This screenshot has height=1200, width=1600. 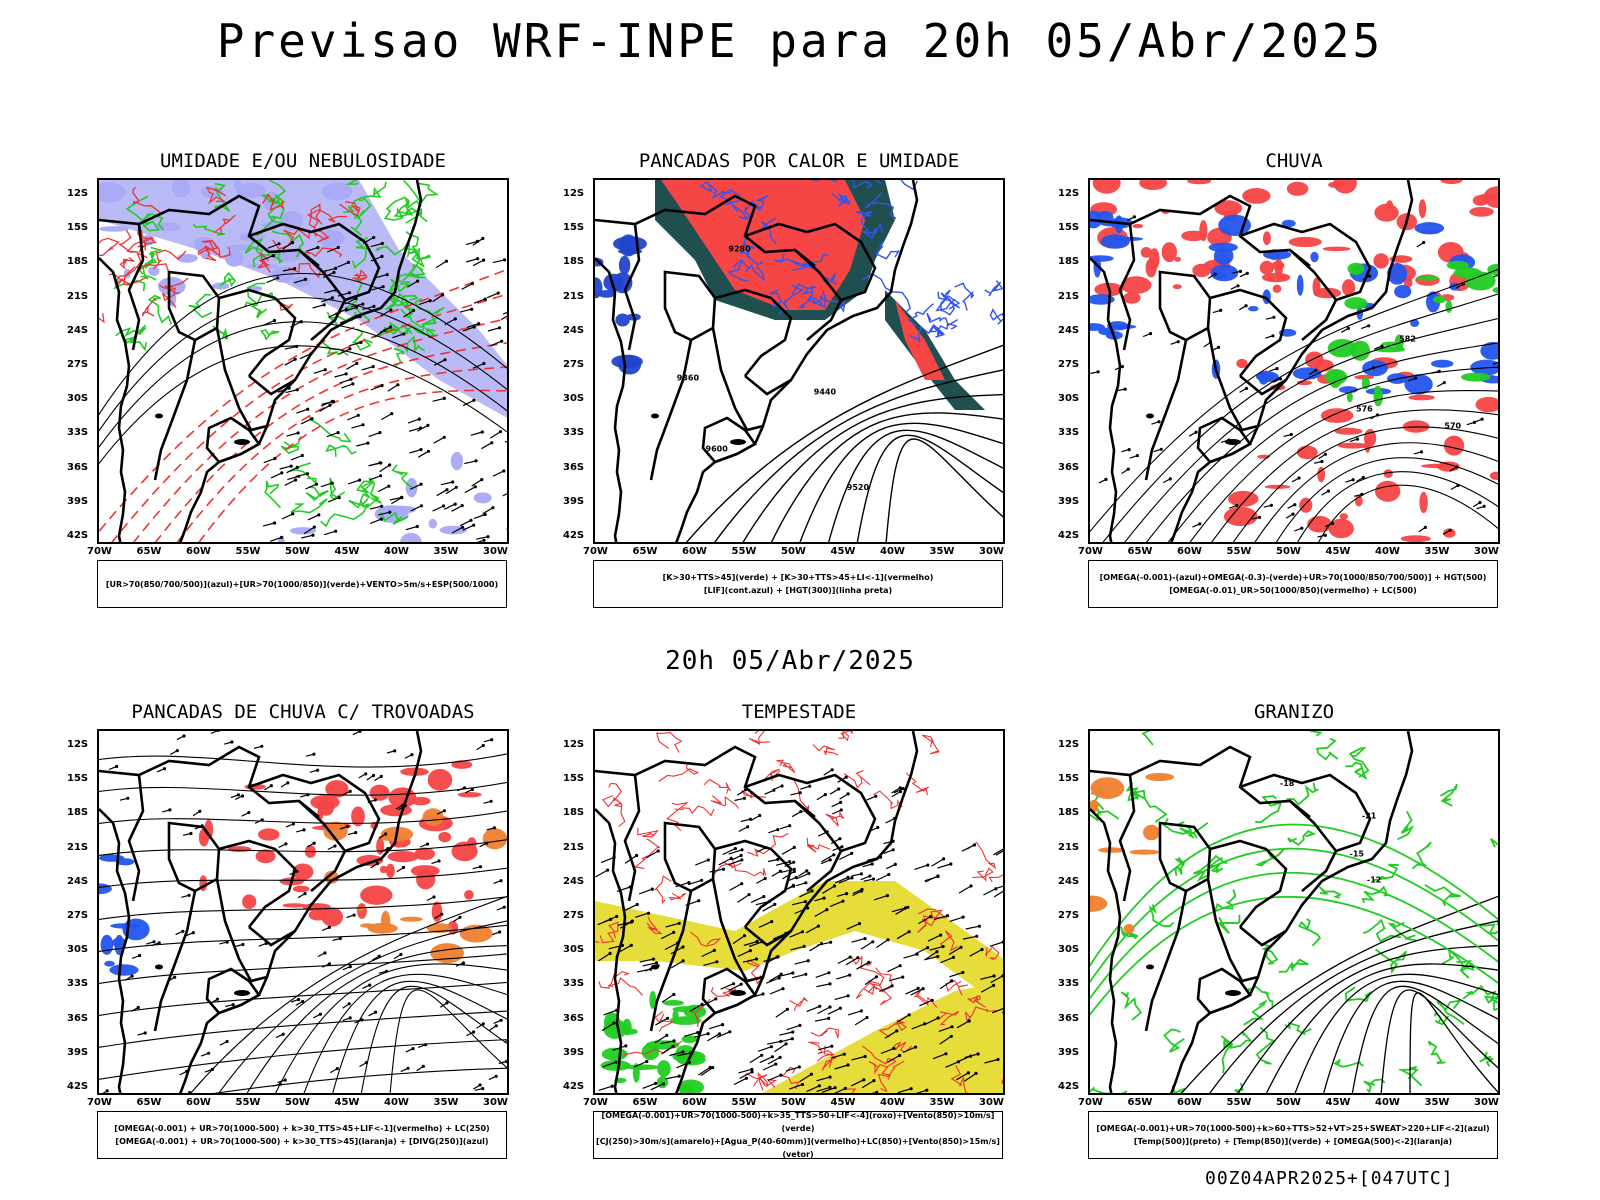 What do you see at coordinates (799, 161) in the screenshot?
I see `panel-title: PANCADAS POR CALOR E UMIDADE` at bounding box center [799, 161].